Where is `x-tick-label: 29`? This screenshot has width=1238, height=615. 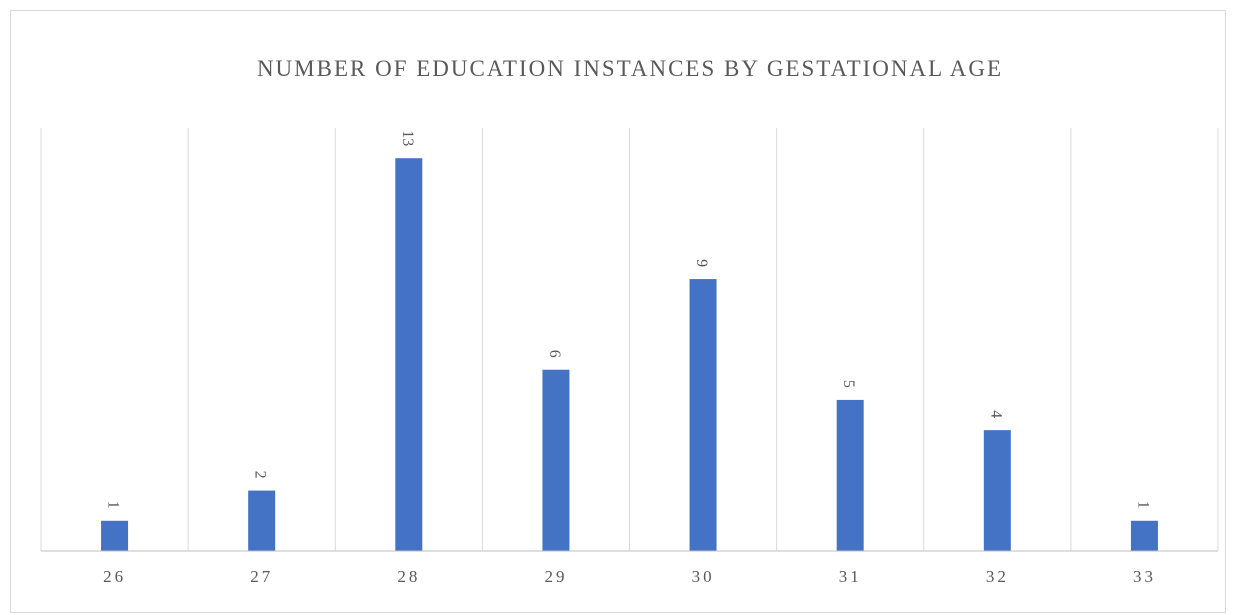
x-tick-label: 29 is located at coordinates (555, 576).